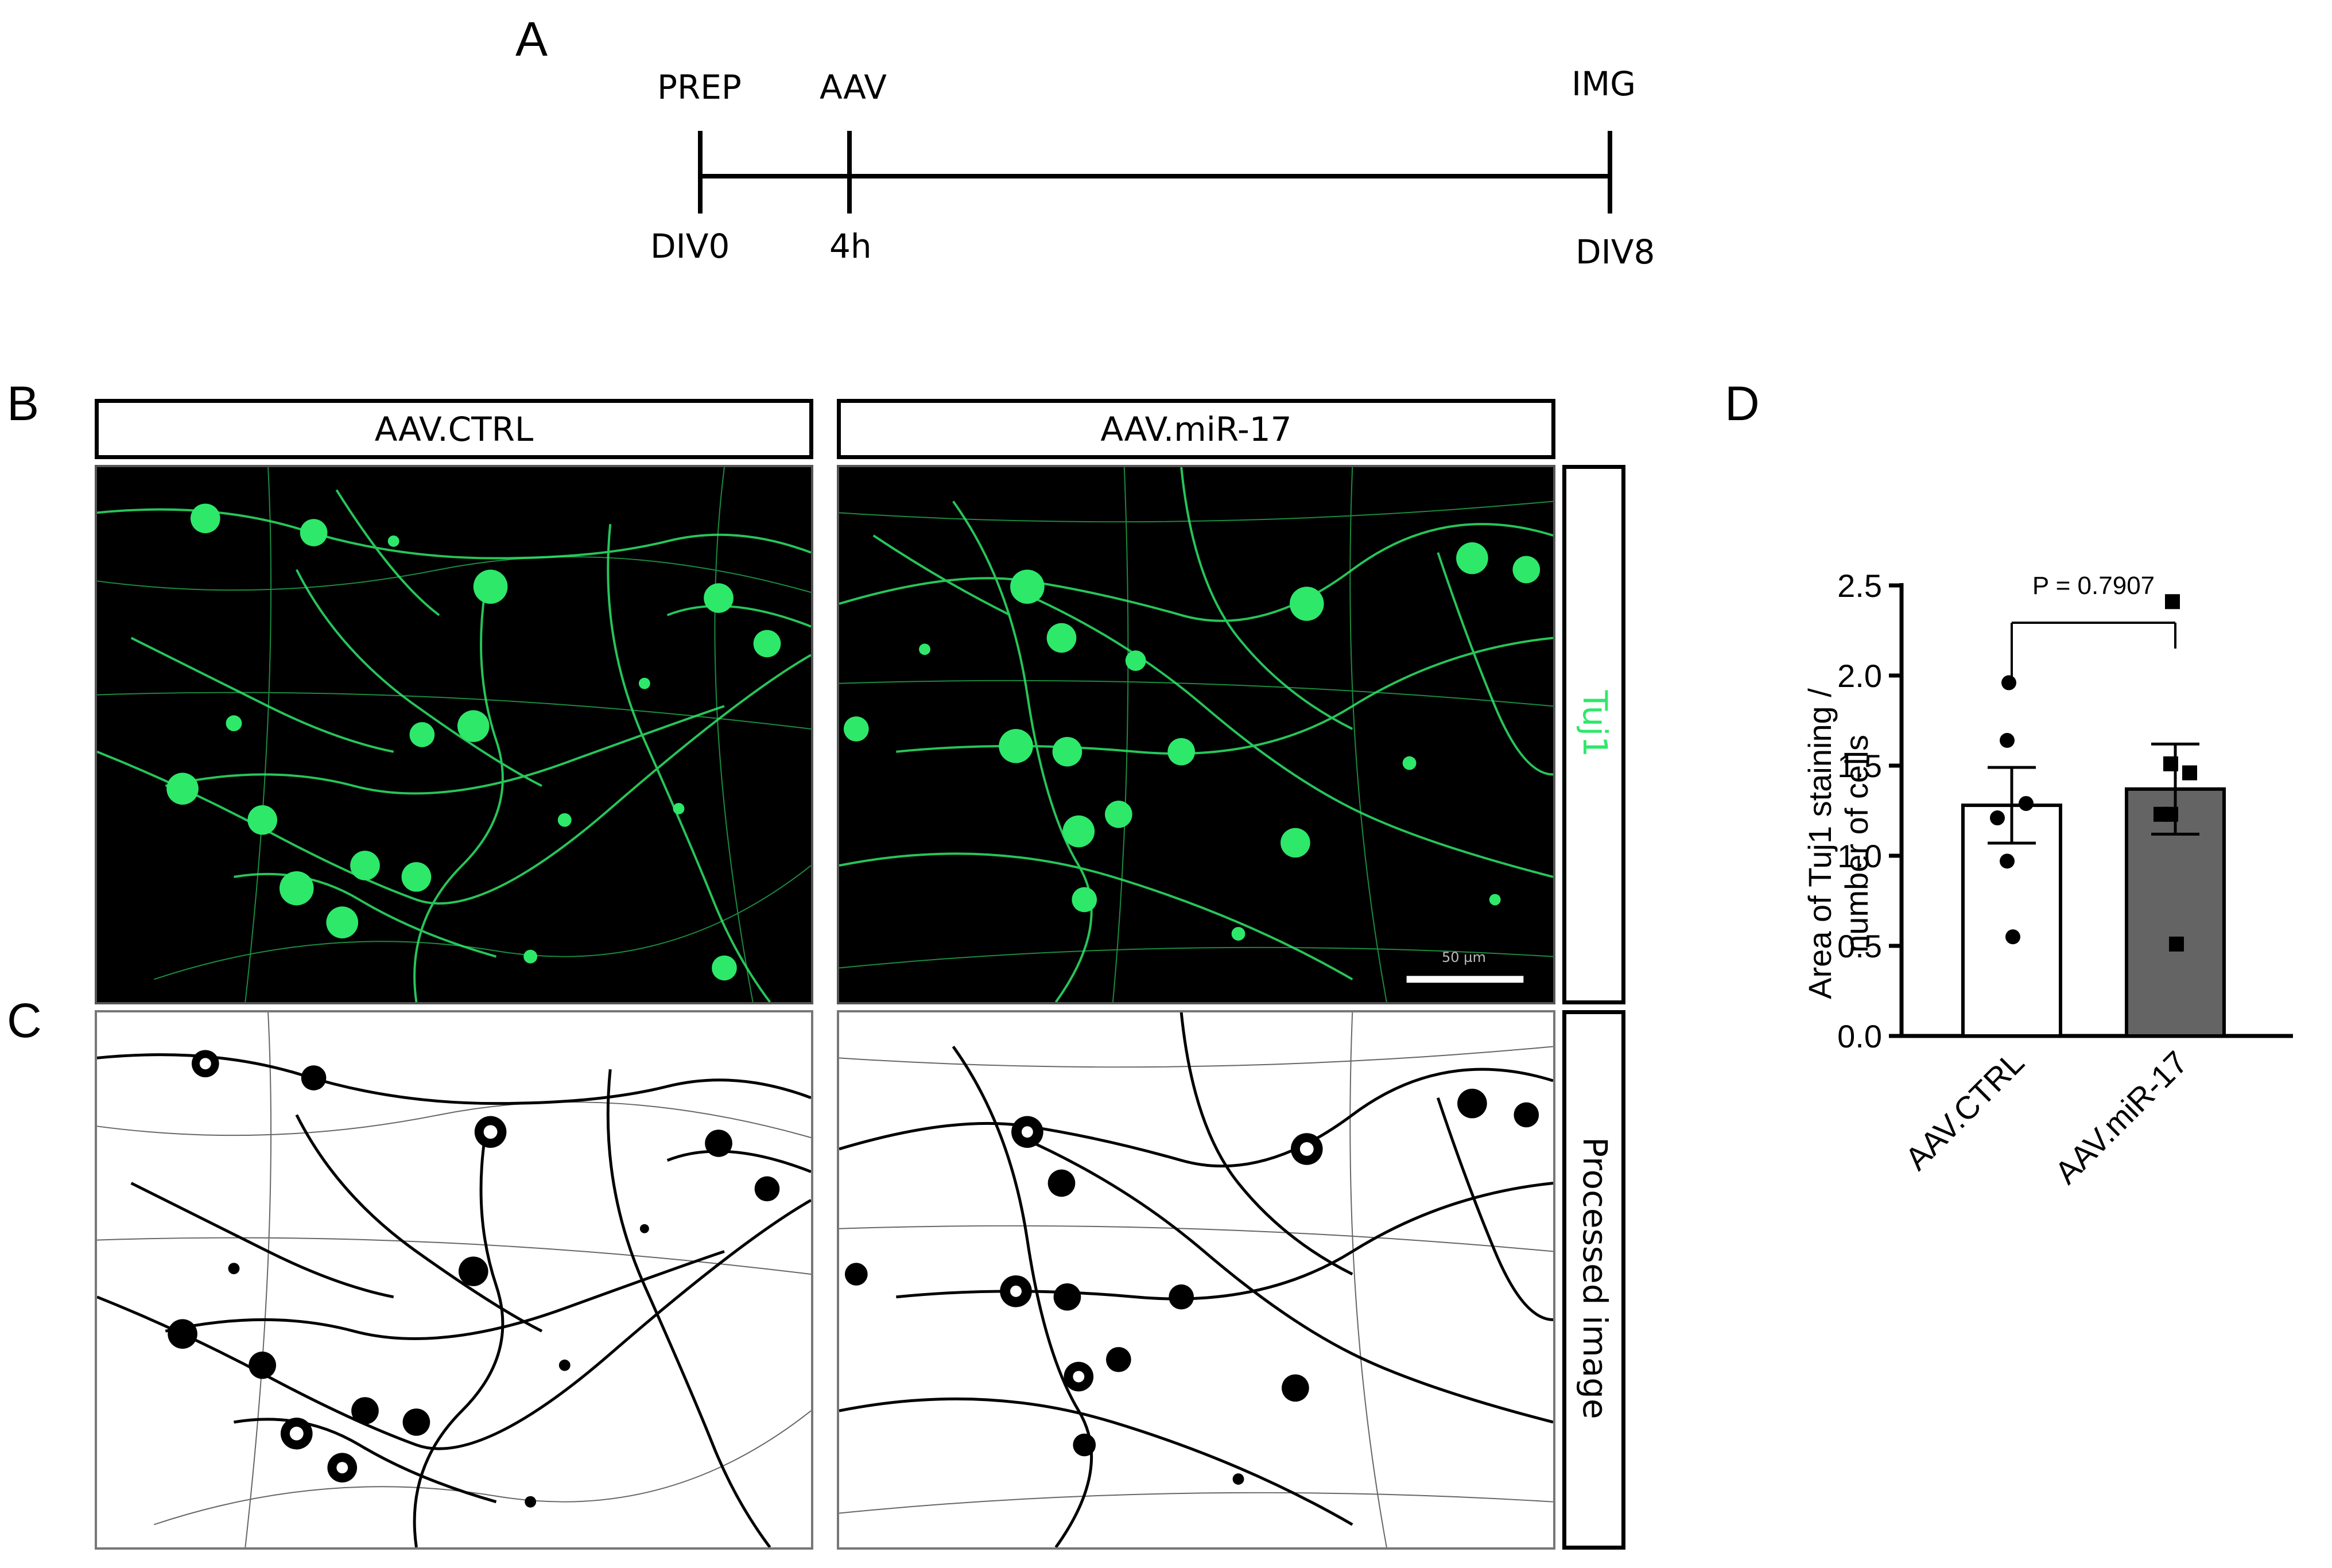 This screenshot has width=2332, height=1568. Describe the element at coordinates (1859, 586) in the screenshot. I see `y-tick-label: 2.5` at that location.